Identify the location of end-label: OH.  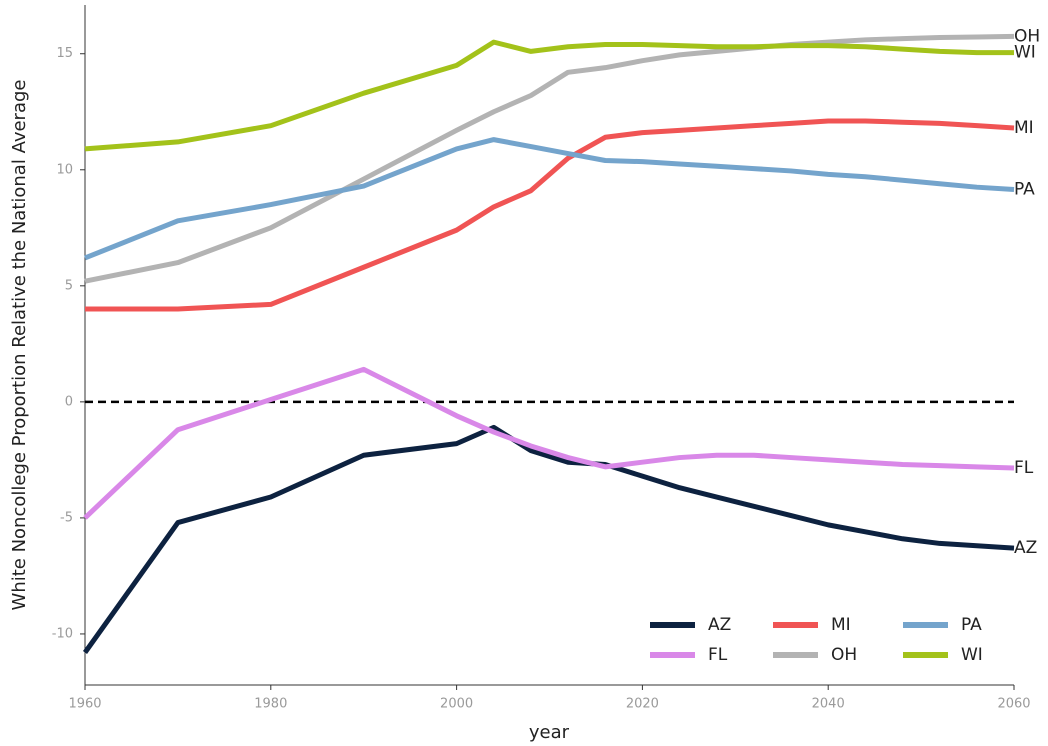
(1027, 36).